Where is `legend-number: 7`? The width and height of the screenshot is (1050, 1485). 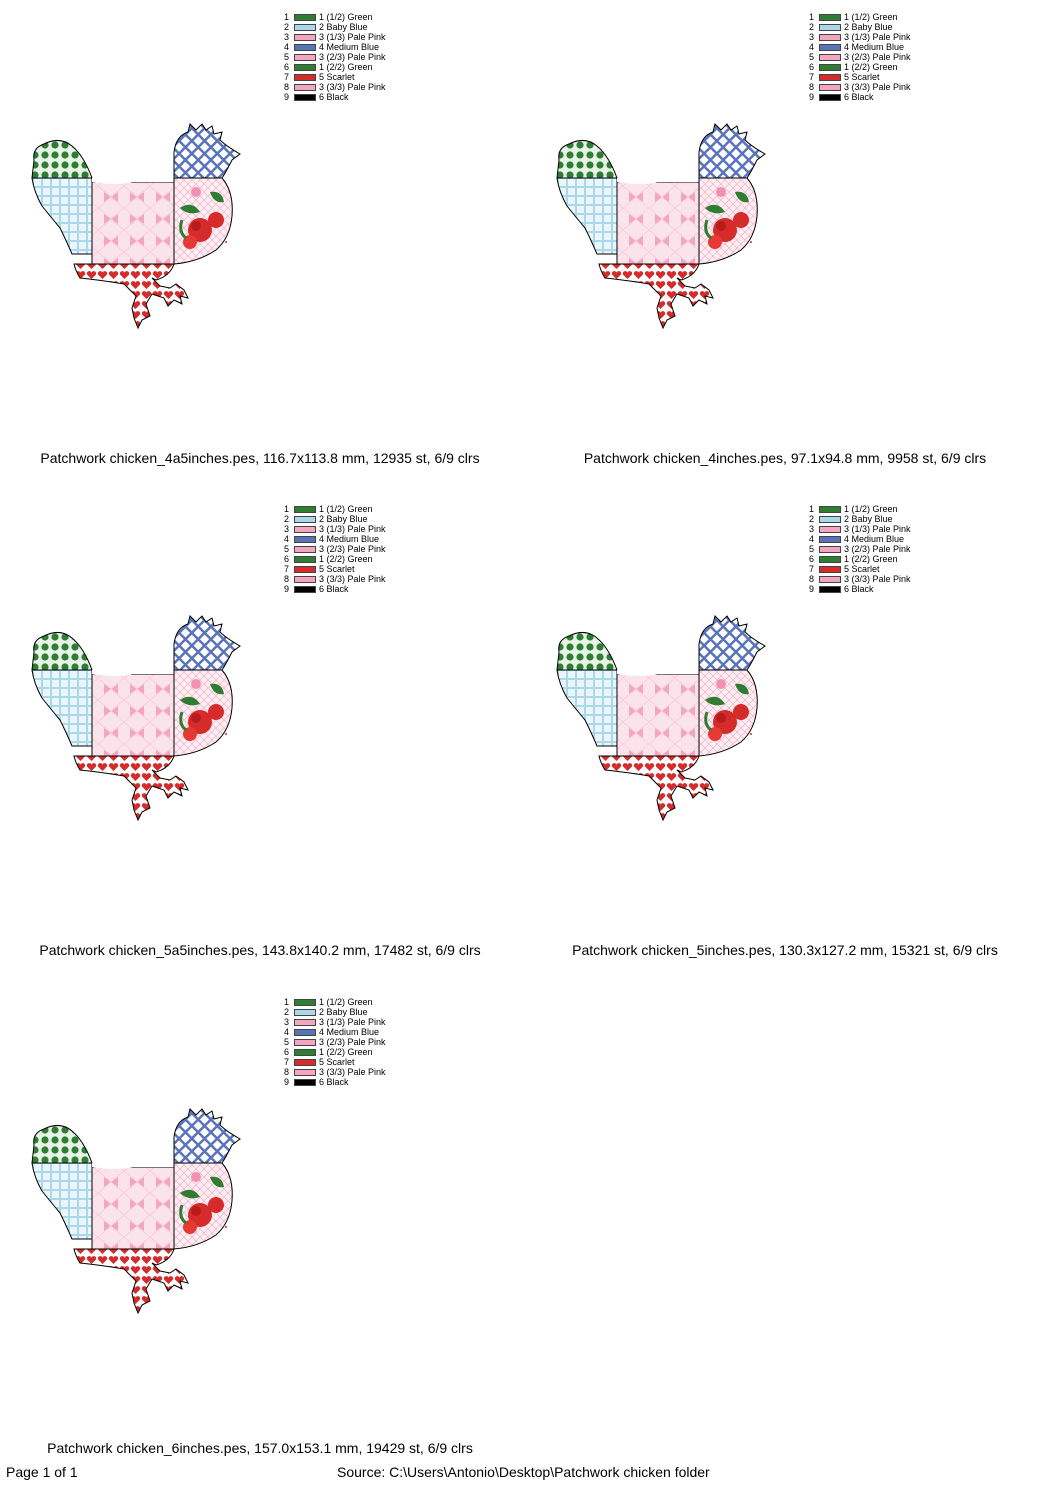
legend-number: 7 is located at coordinates (287, 569).